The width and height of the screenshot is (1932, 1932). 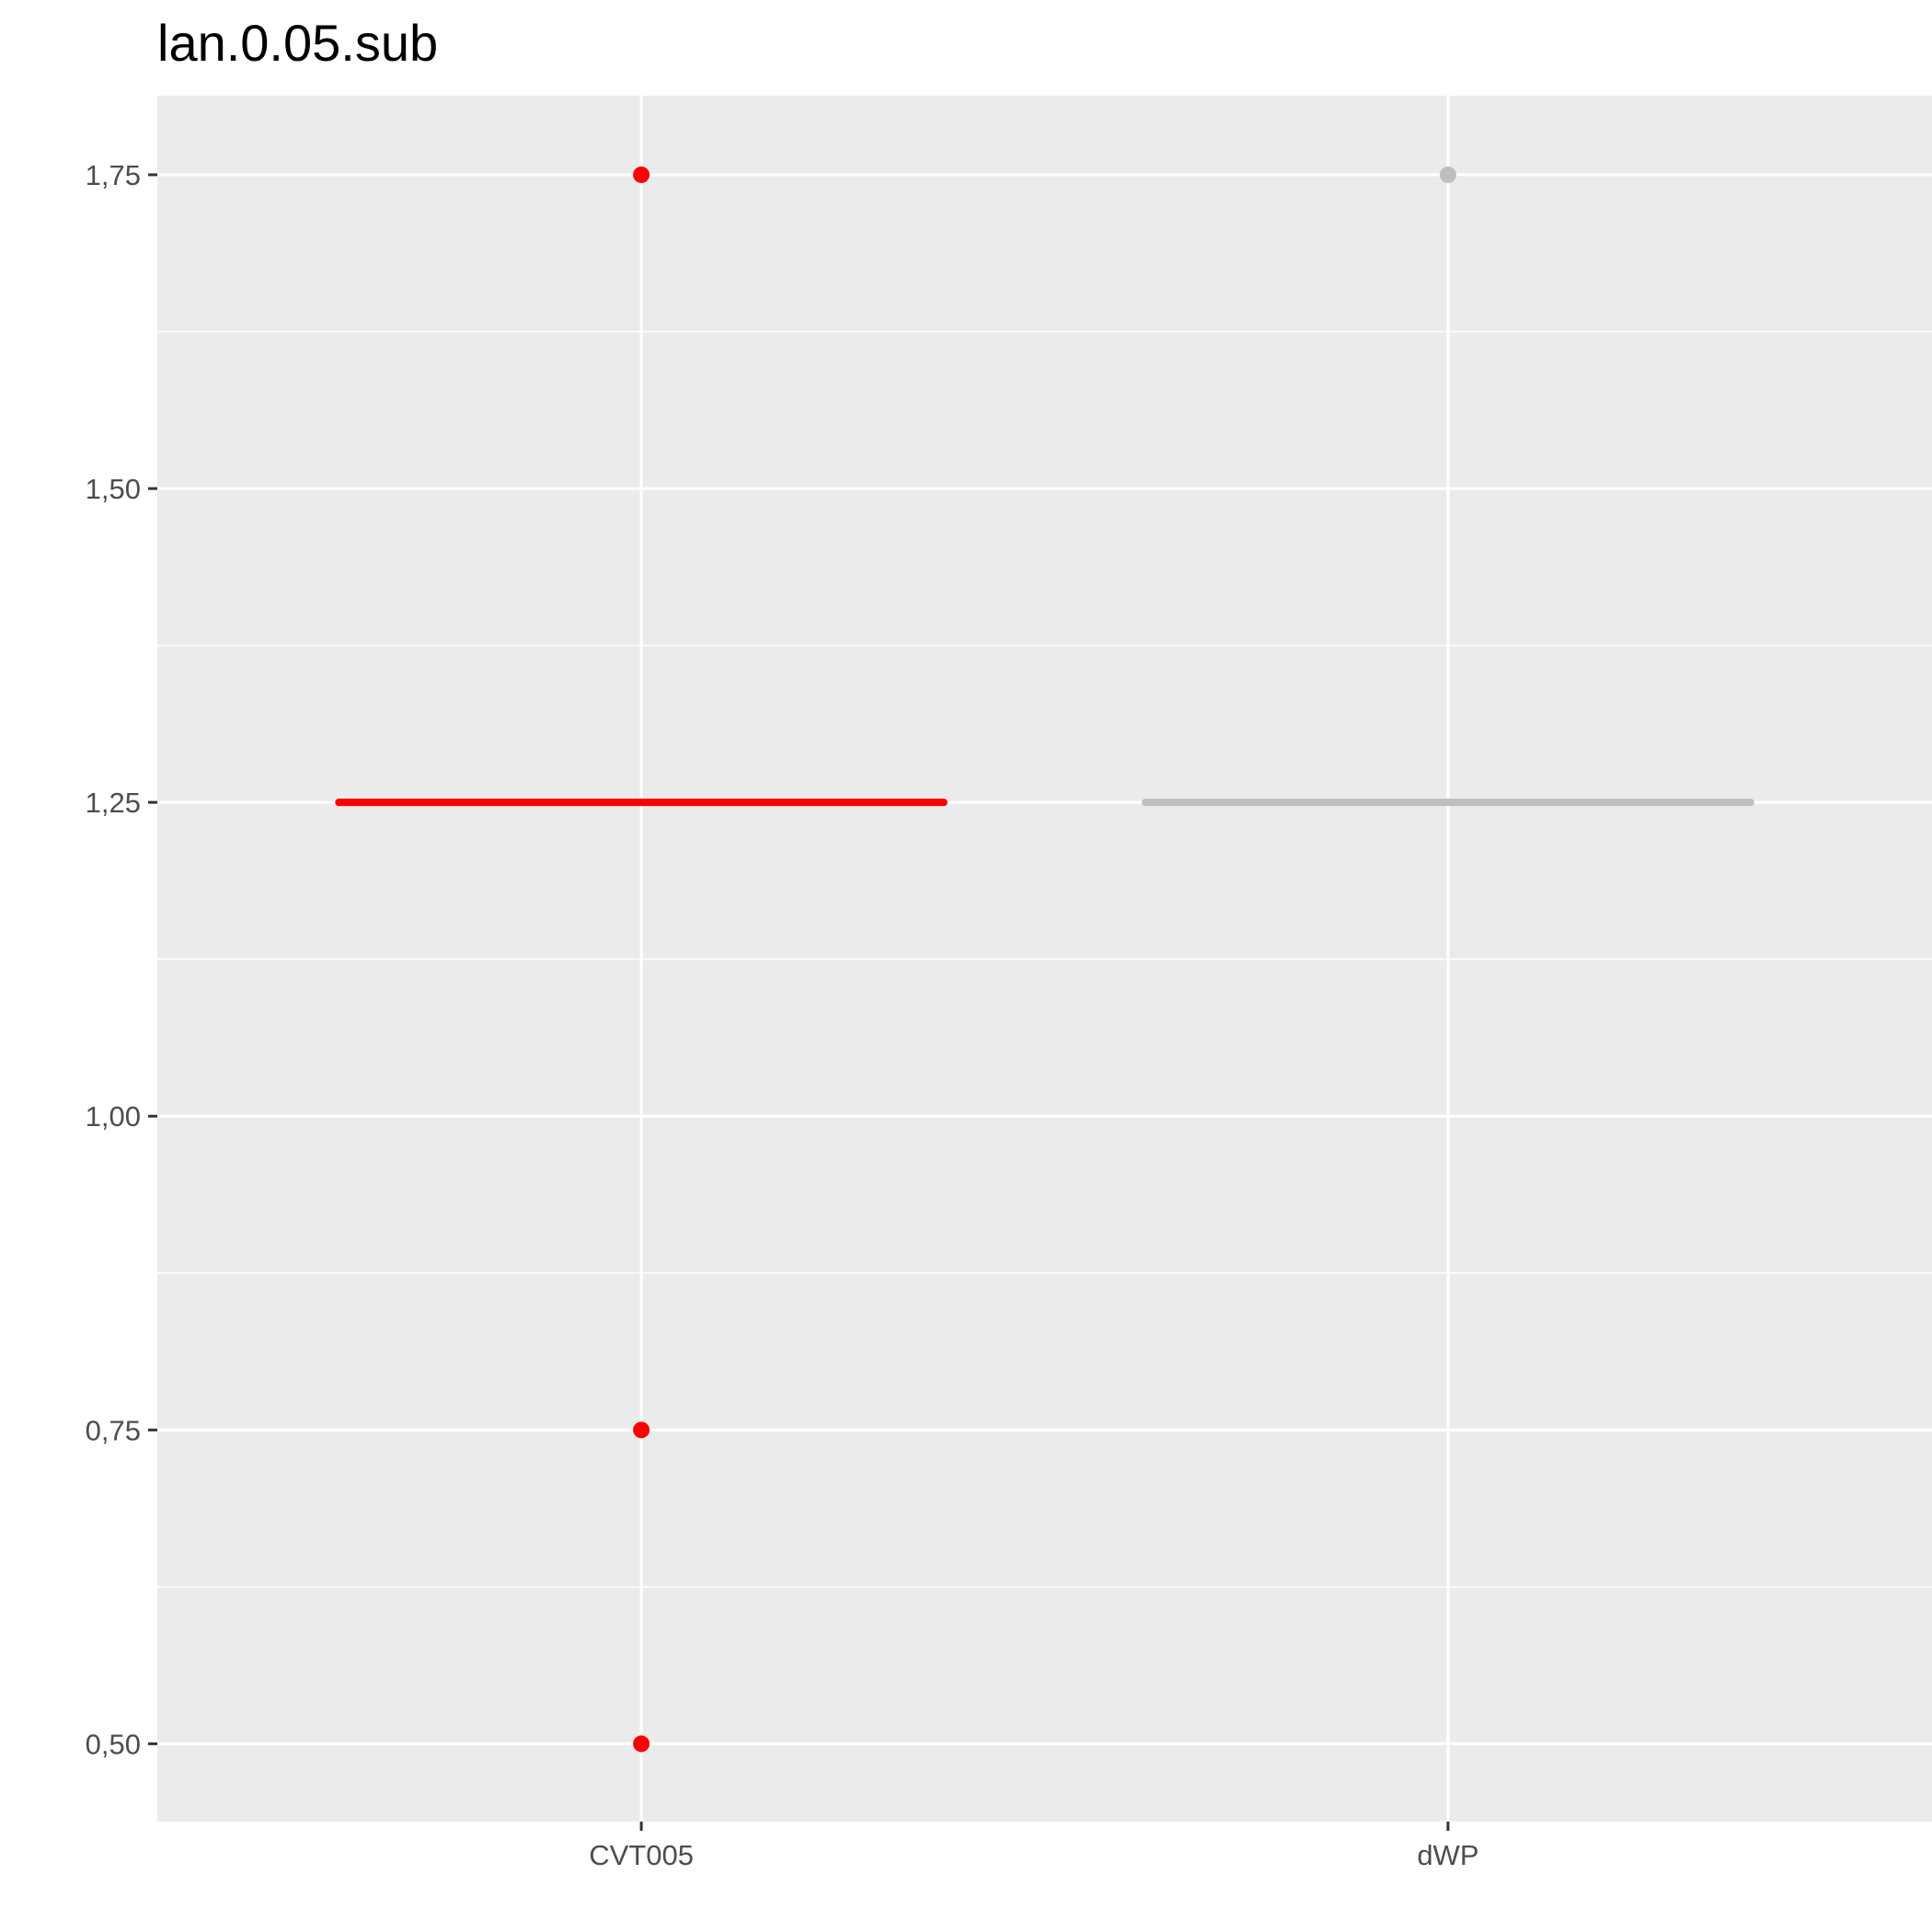 I want to click on y-tick-label: 1,75, so click(x=113, y=175).